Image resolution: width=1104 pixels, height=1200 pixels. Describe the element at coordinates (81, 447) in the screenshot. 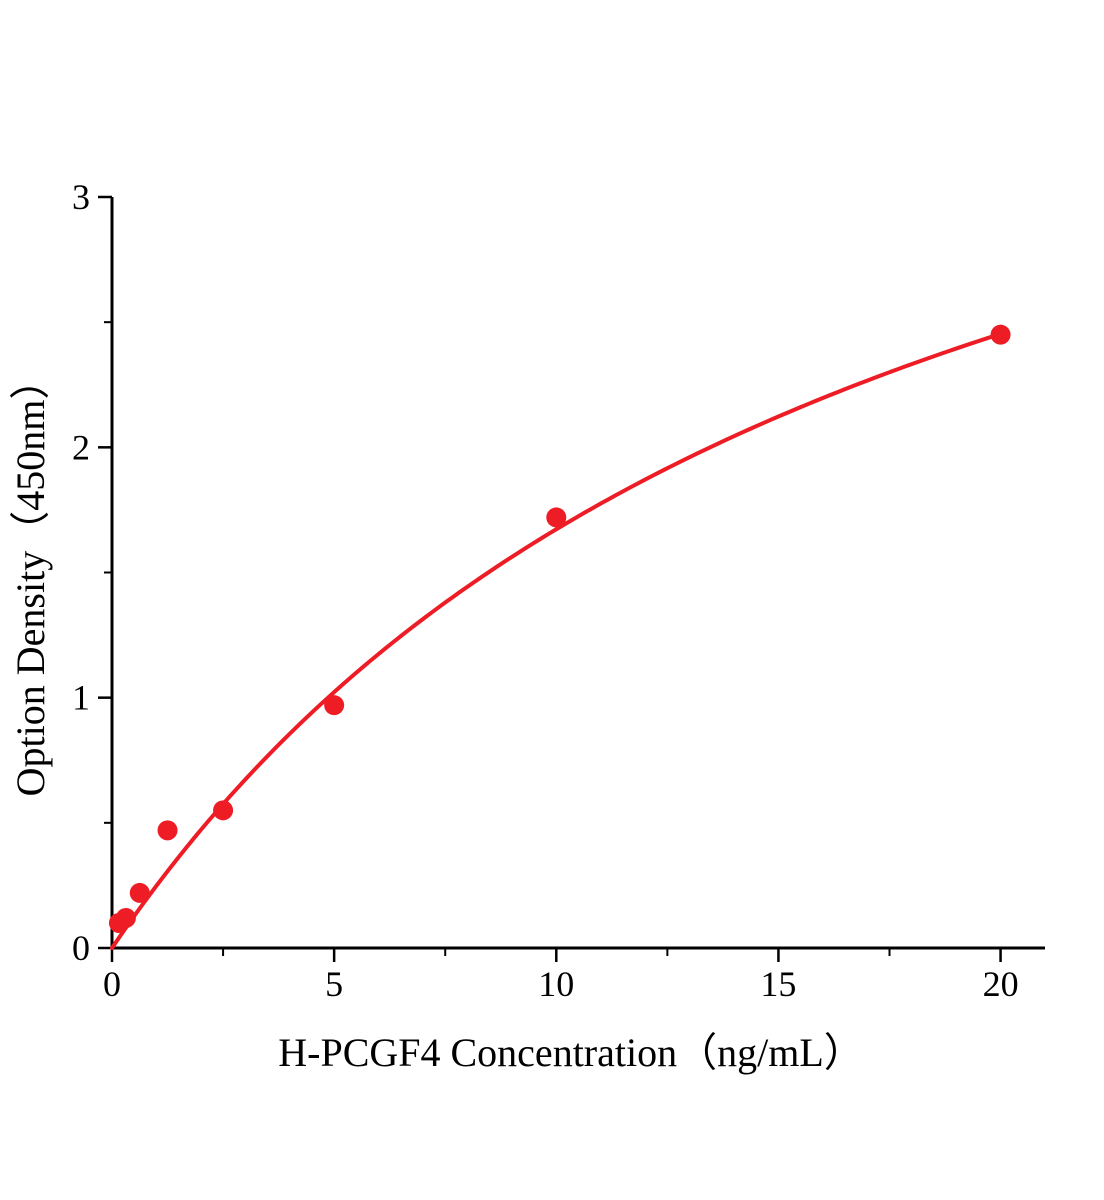

I see `y-tick-label: 2` at that location.